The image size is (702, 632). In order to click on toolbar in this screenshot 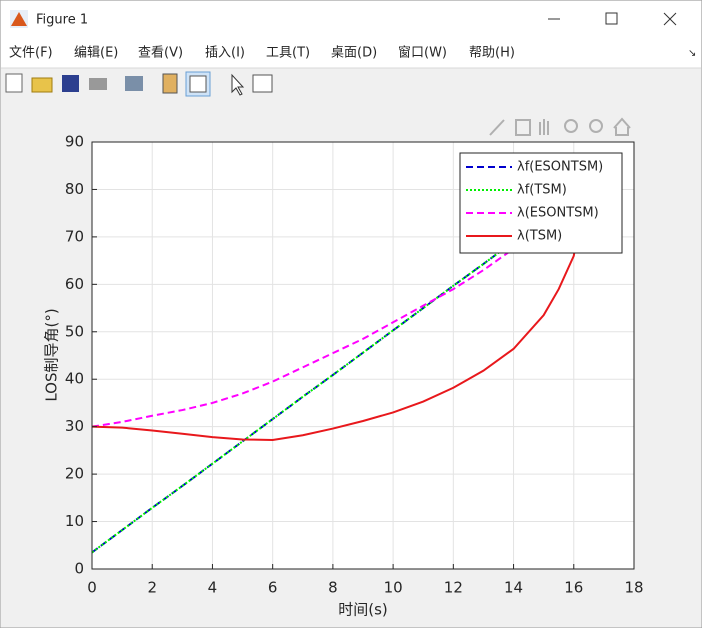, I will do `click(139, 84)`.